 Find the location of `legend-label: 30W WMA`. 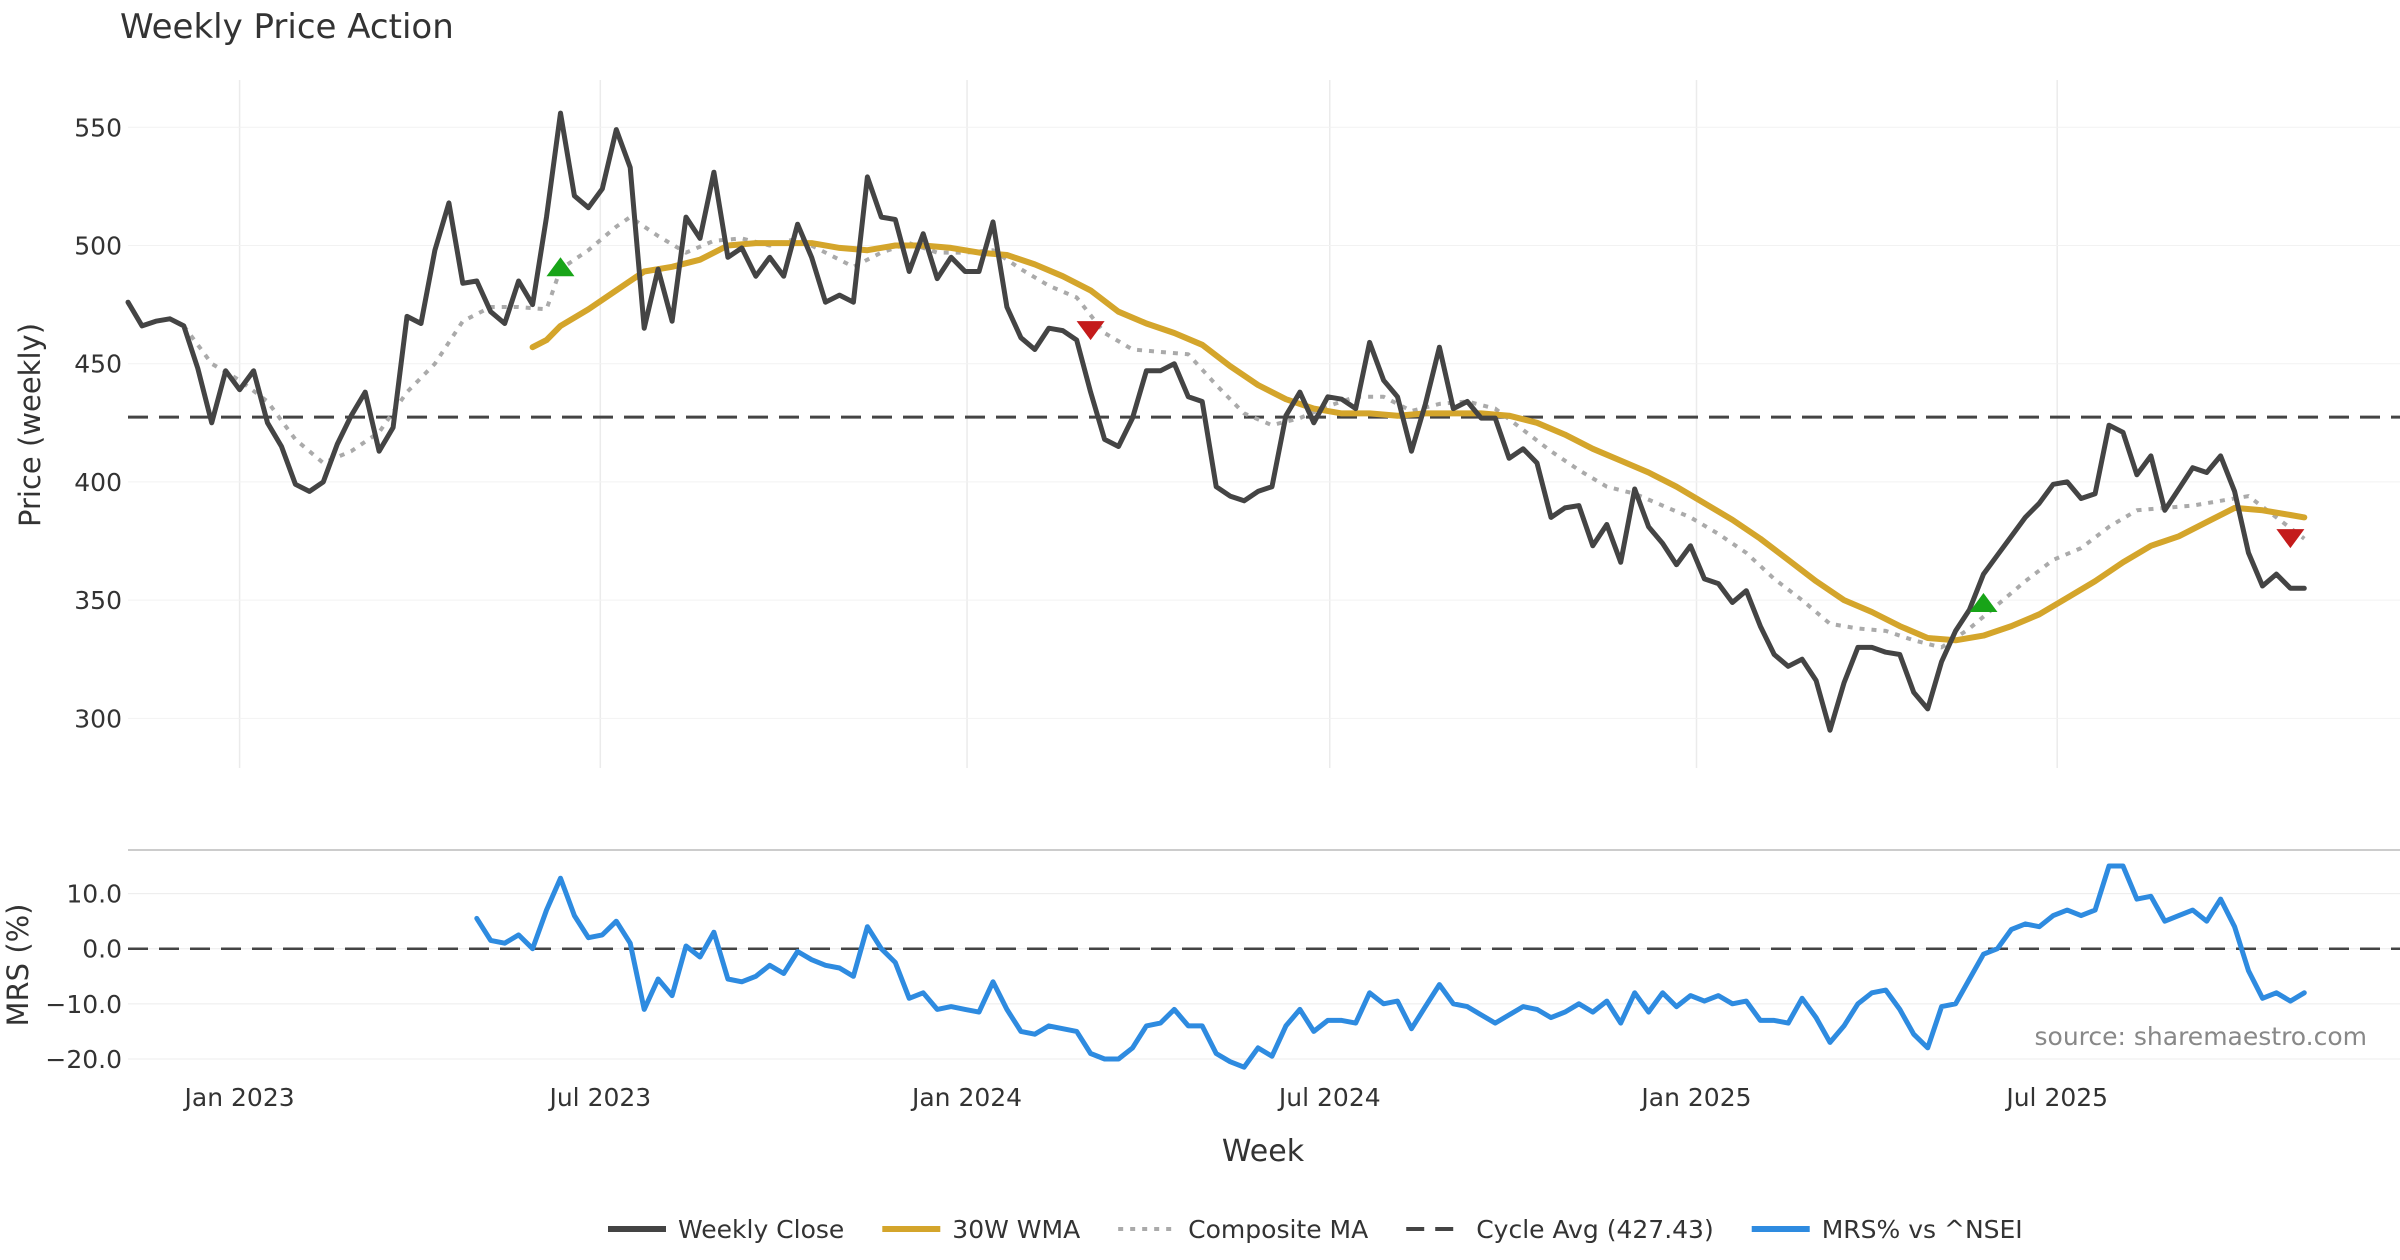

legend-label: 30W WMA is located at coordinates (1016, 1229).